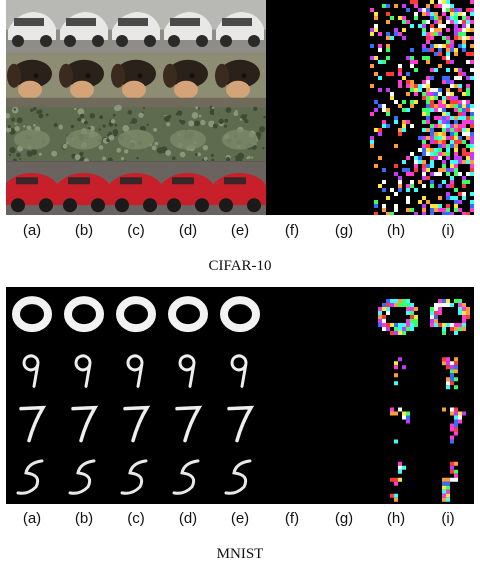  What do you see at coordinates (344, 518) in the screenshot?
I see `mnist-label-g: (g)` at bounding box center [344, 518].